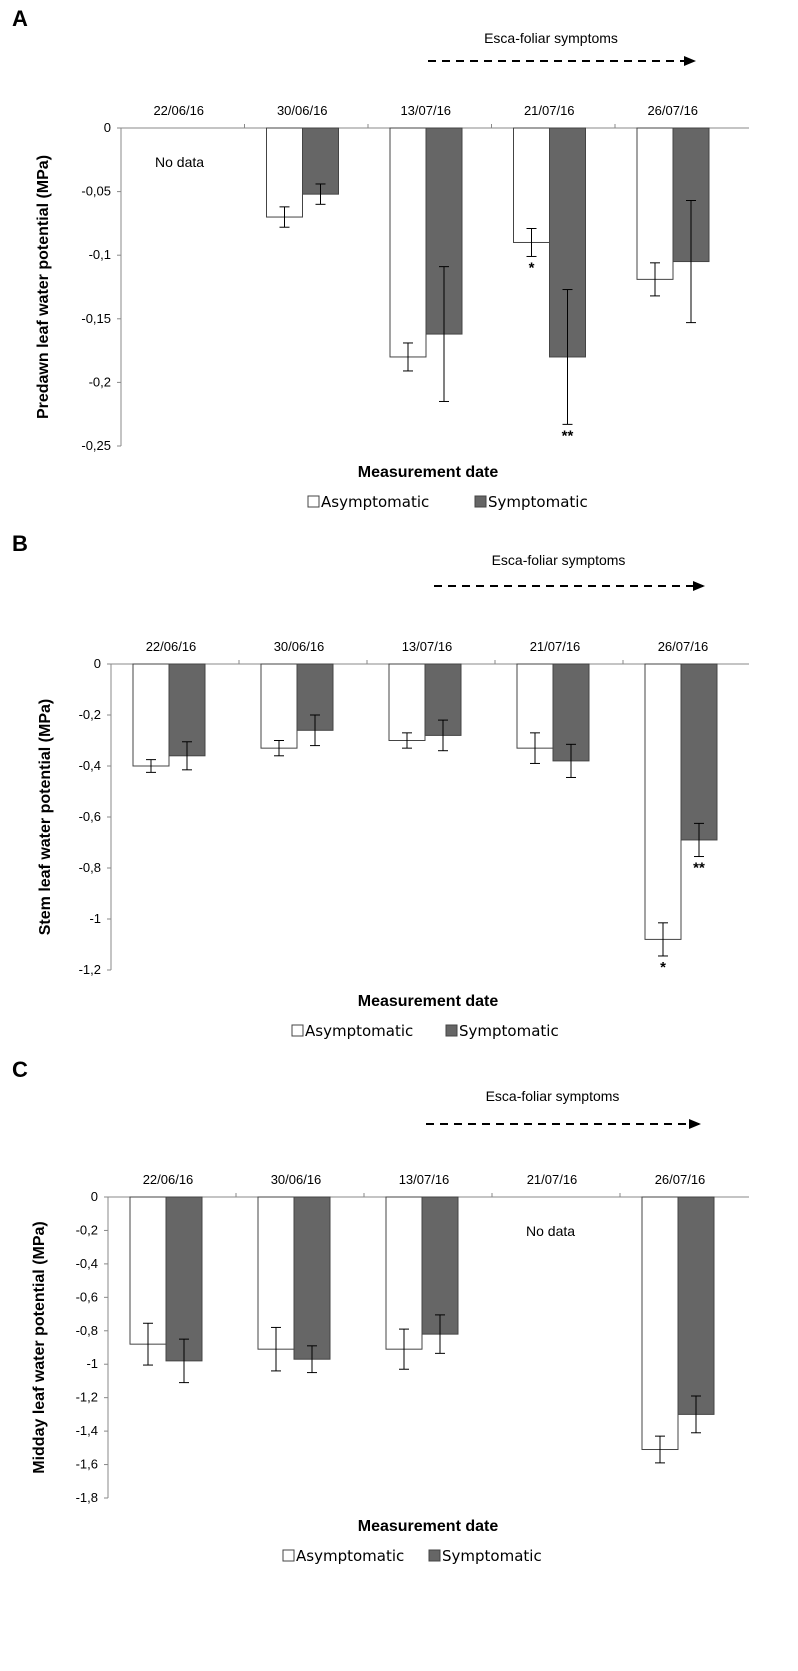  What do you see at coordinates (96, 318) in the screenshot?
I see `y-tick-label: -0,15` at bounding box center [96, 318].